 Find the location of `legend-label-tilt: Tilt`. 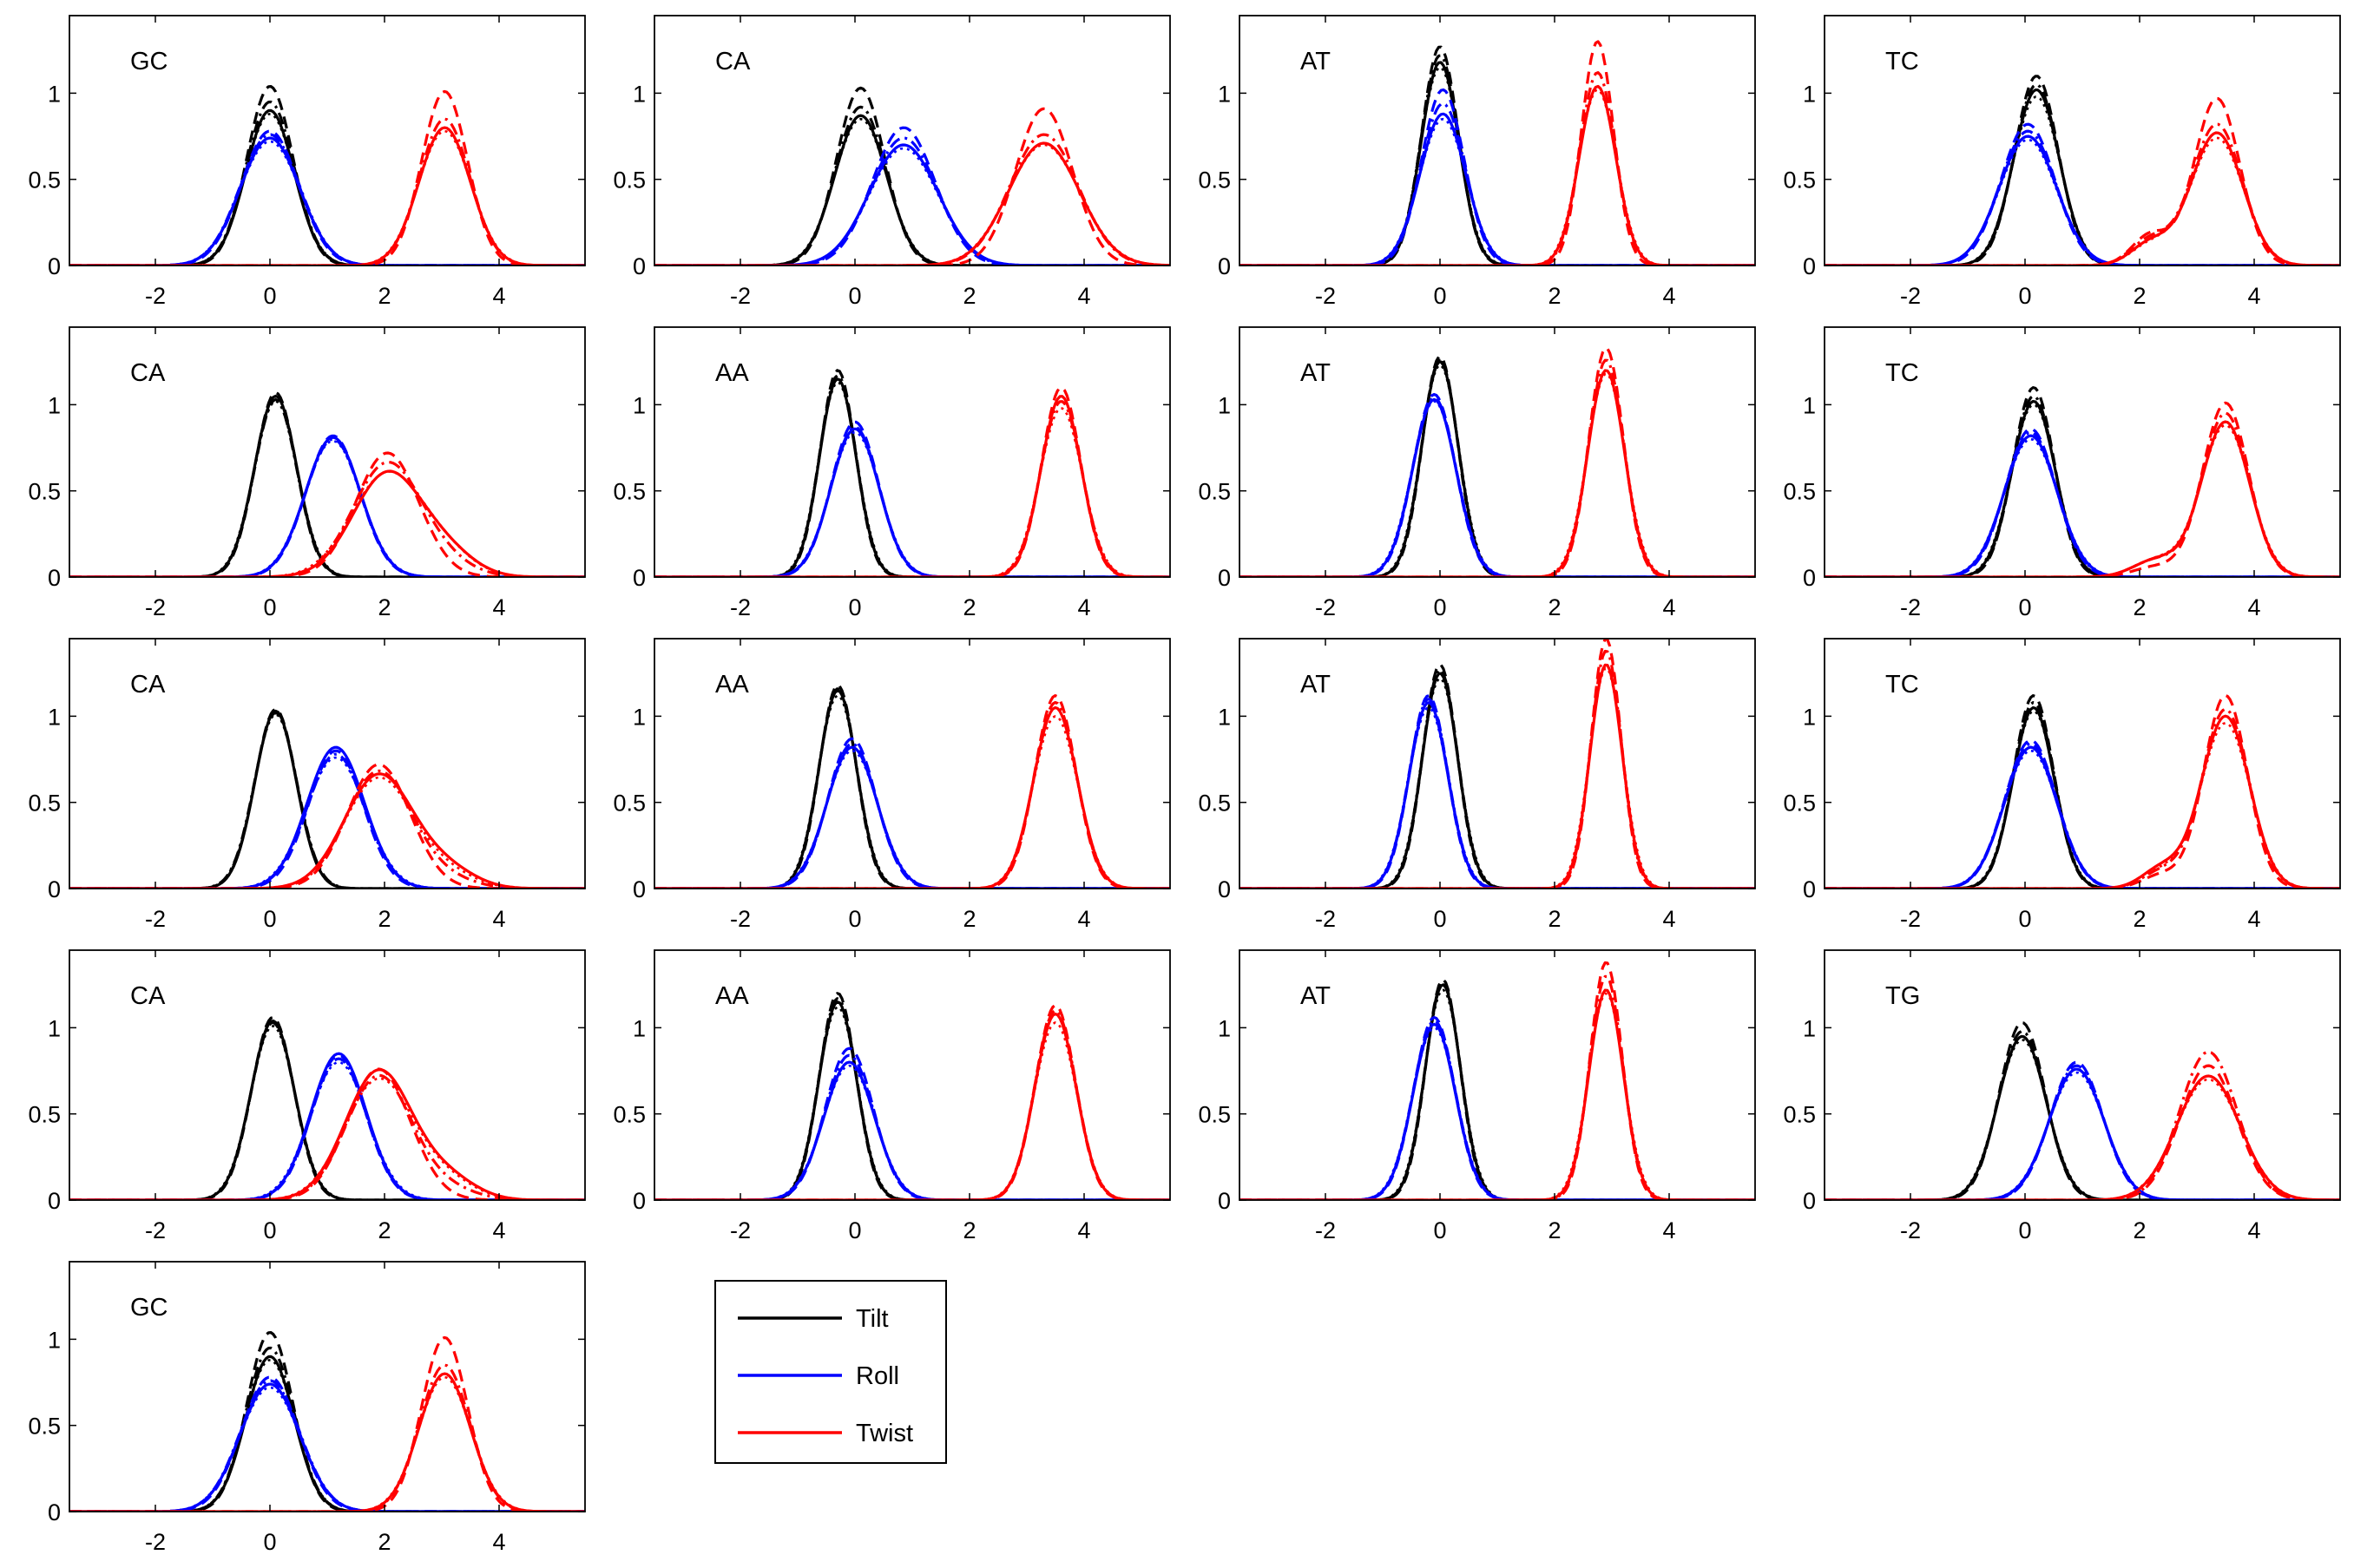

legend-label-tilt: Tilt is located at coordinates (872, 1319).